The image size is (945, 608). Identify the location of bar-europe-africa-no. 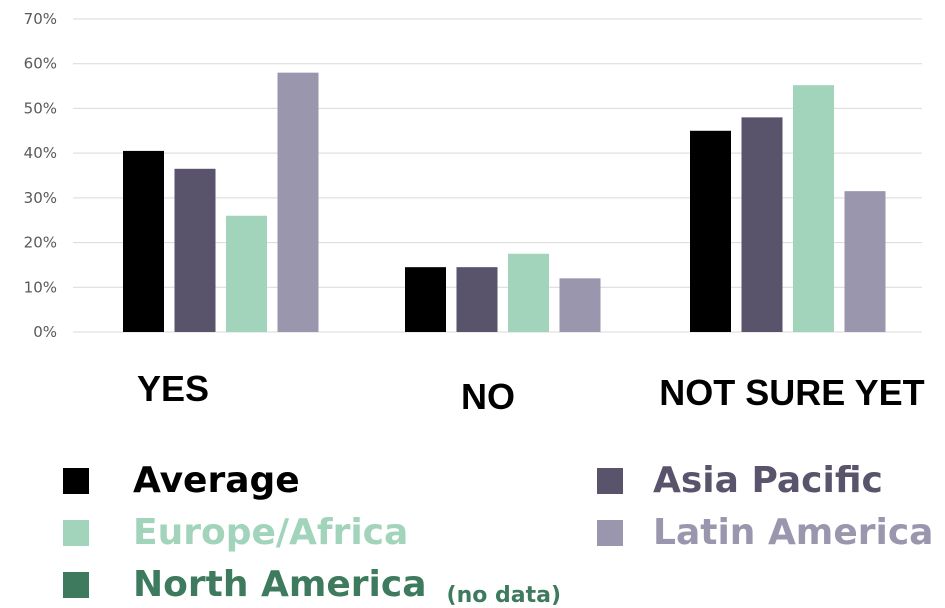
(528, 292).